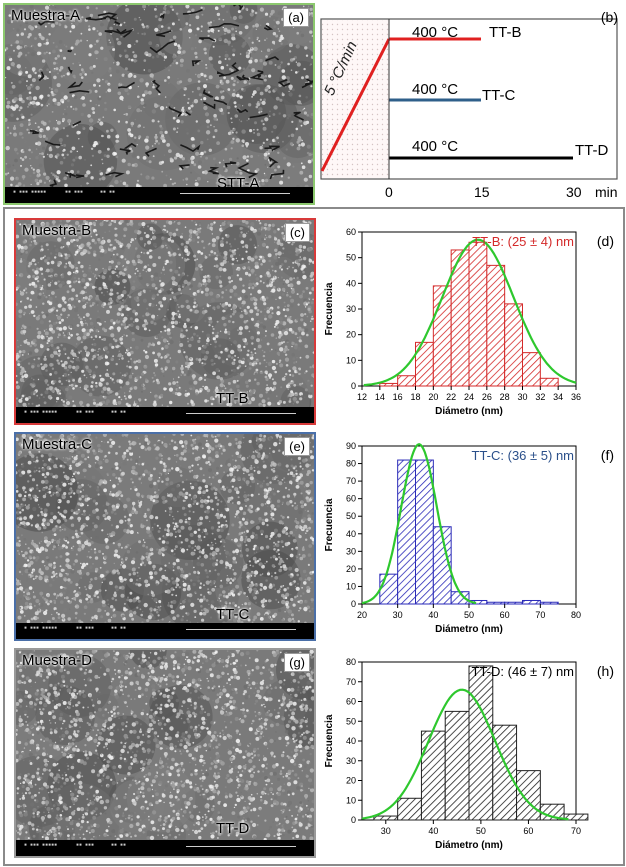 The width and height of the screenshot is (626, 867). I want to click on temp-label-tt-d: 400 °C, so click(435, 146).